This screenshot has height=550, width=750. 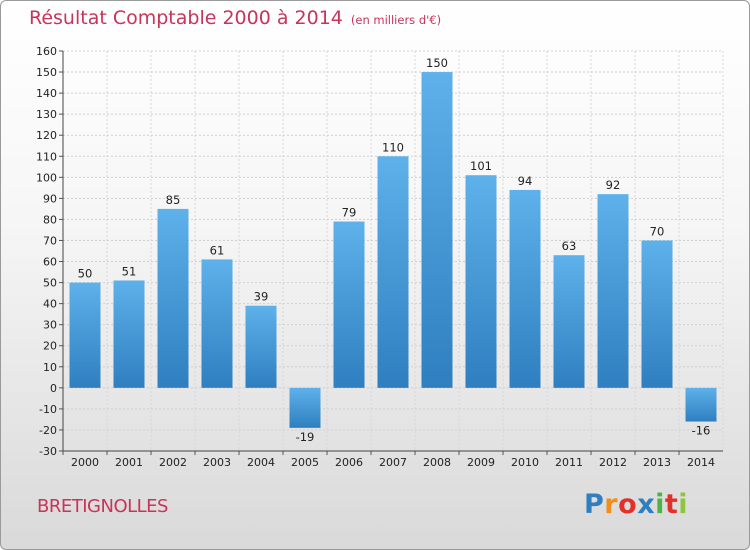 I want to click on x-tick-label: 2000, so click(x=85, y=462).